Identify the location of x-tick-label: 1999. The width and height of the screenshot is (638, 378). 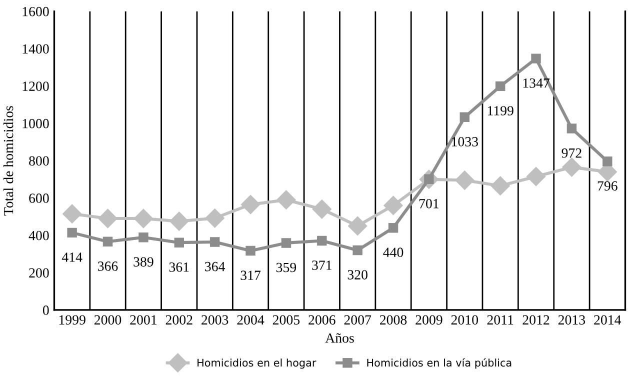
(72, 320).